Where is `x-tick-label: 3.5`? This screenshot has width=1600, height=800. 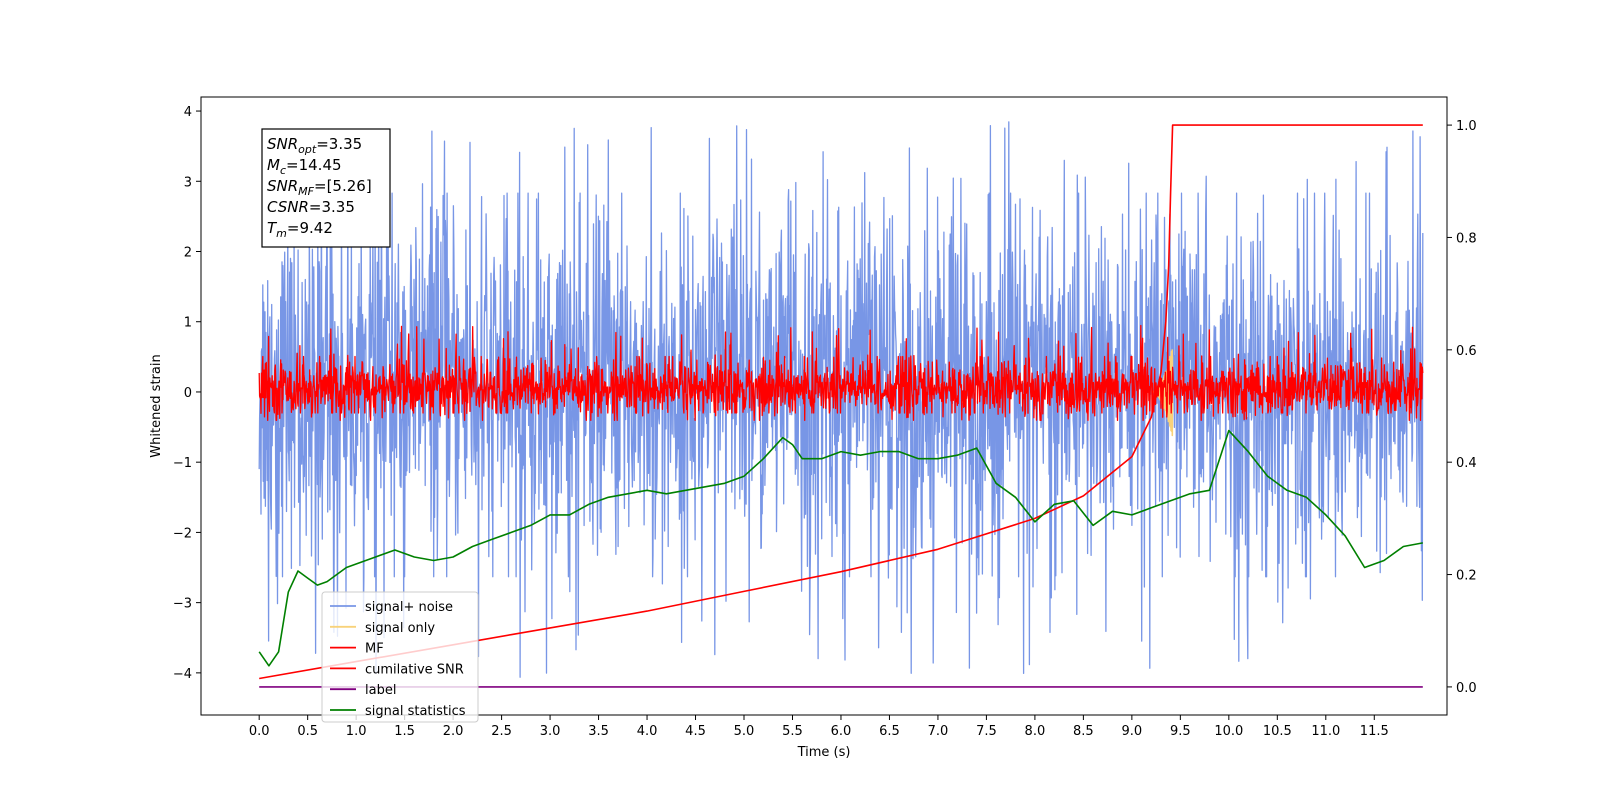
x-tick-label: 3.5 is located at coordinates (598, 731).